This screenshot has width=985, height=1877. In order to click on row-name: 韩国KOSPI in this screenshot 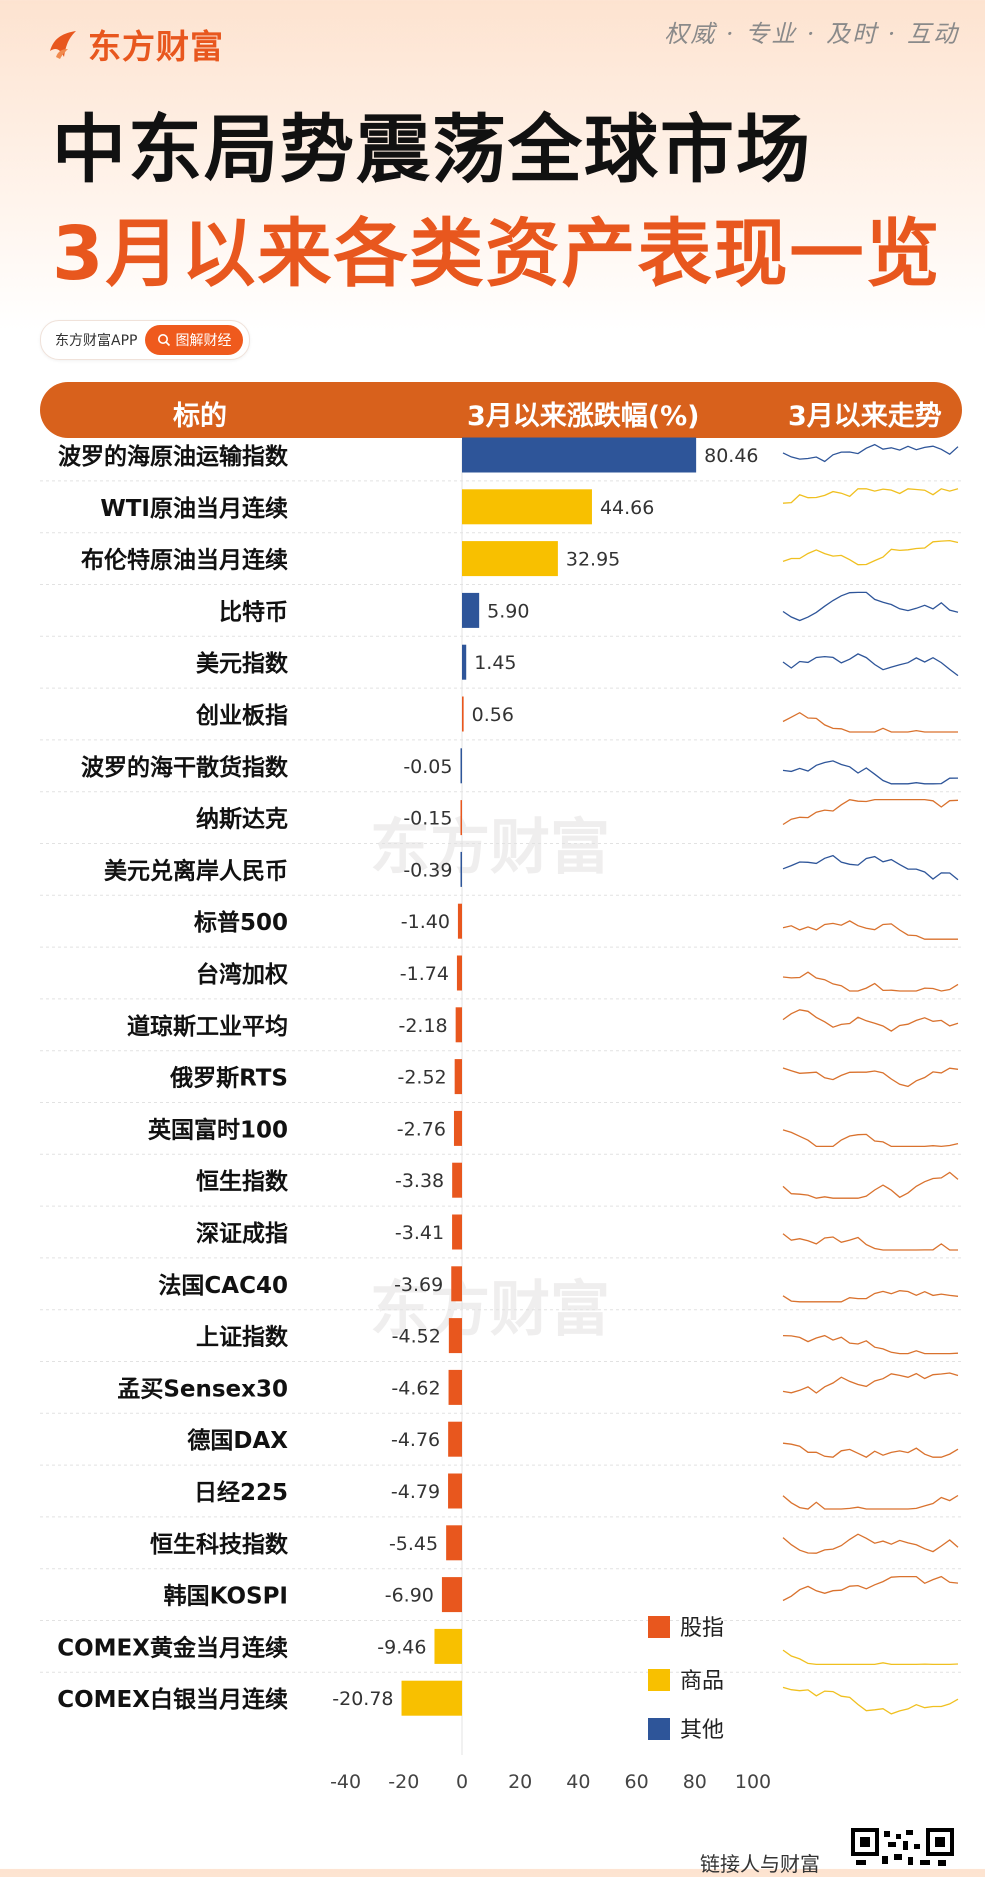, I will do `click(226, 1596)`.